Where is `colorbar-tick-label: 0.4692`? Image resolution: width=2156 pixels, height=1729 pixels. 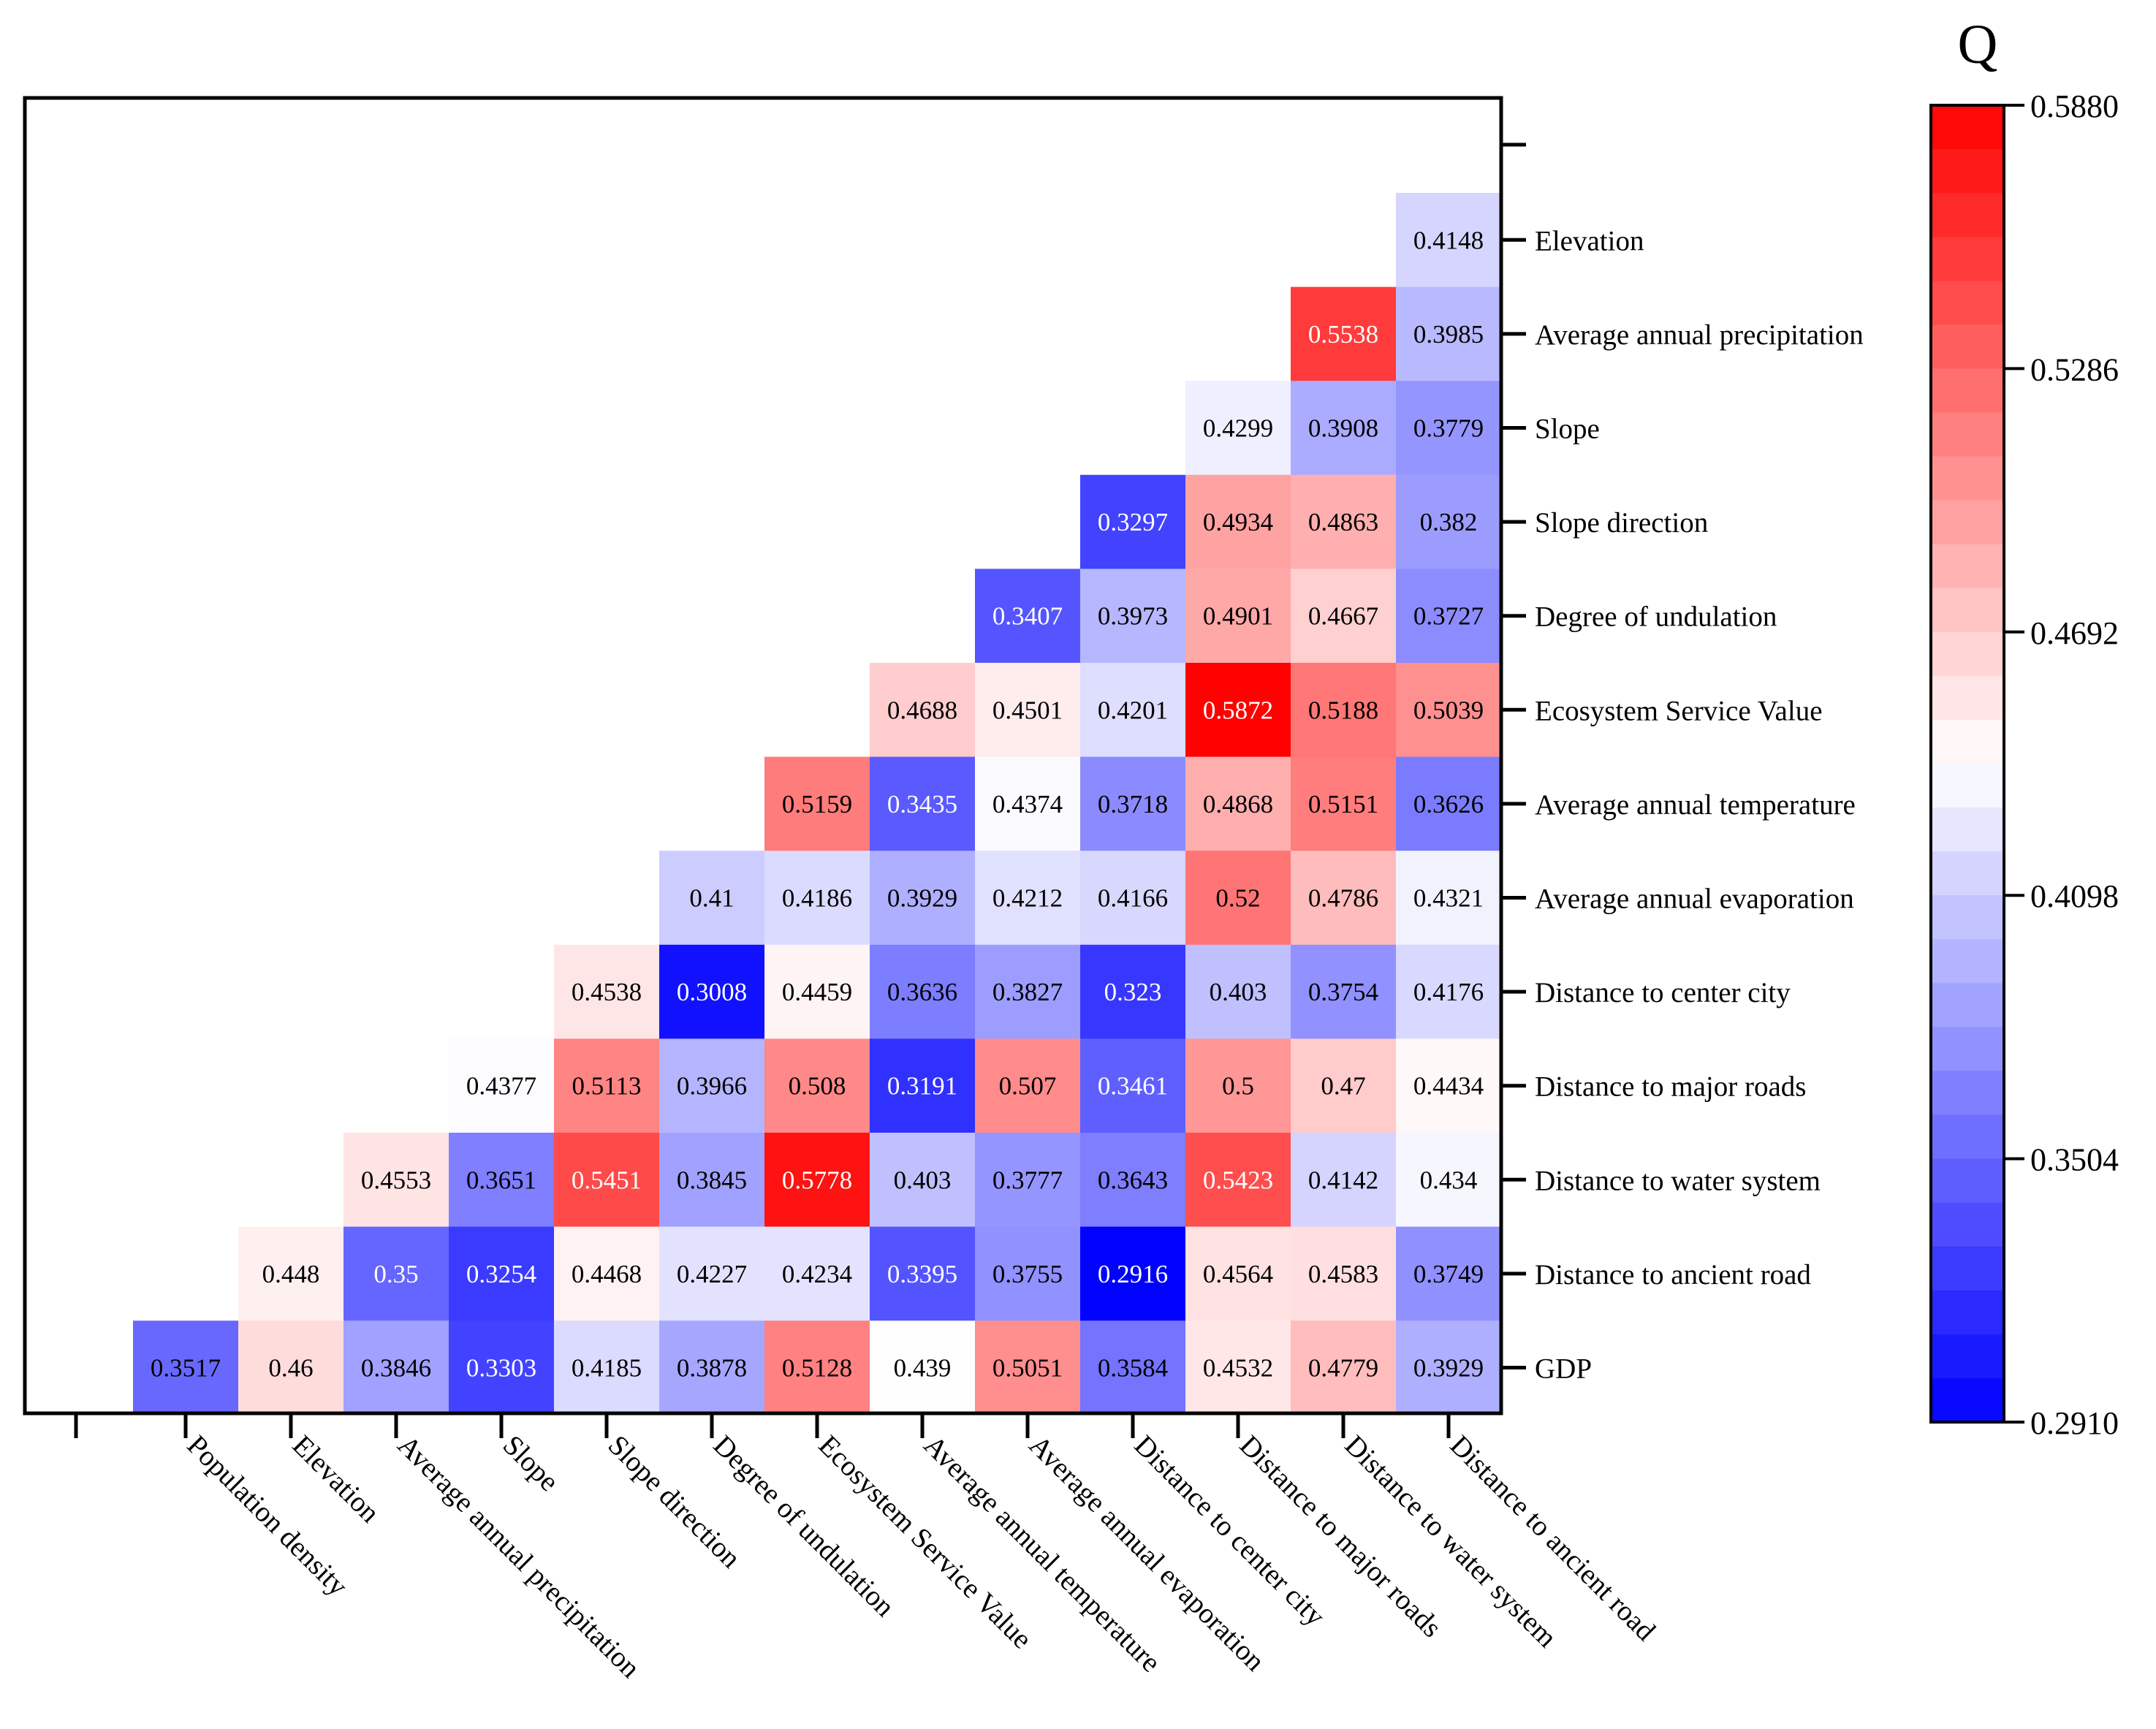 colorbar-tick-label: 0.4692 is located at coordinates (2074, 633).